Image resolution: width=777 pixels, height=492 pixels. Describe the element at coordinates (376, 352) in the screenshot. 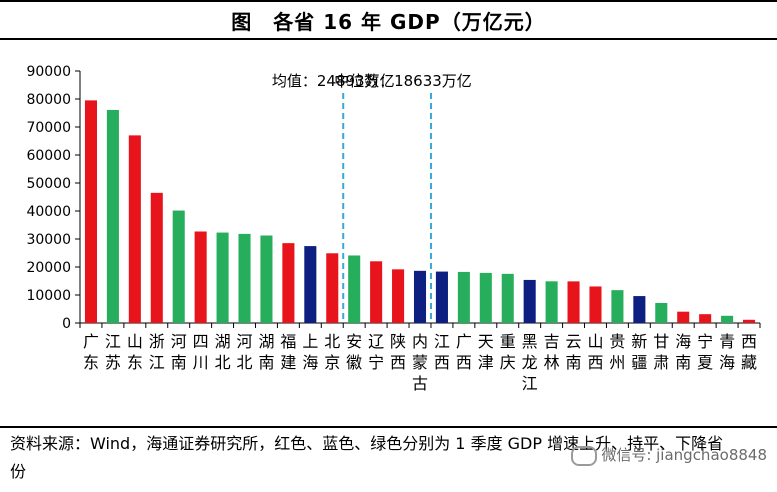

I see `x-tick-label: 辽宁` at that location.